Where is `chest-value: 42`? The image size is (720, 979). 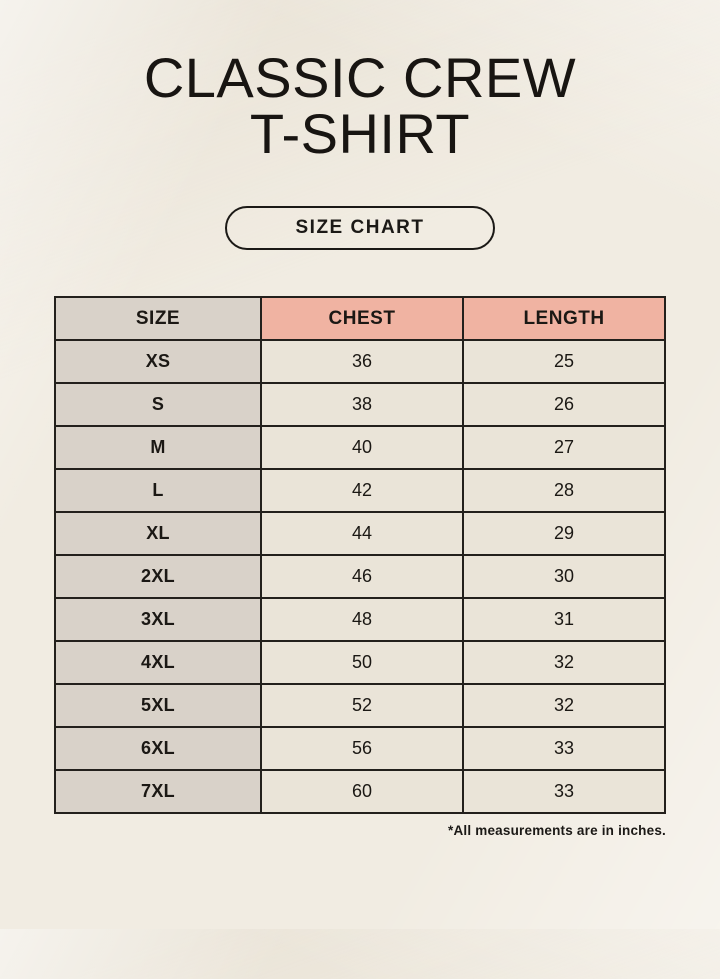
chest-value: 42 is located at coordinates (362, 490).